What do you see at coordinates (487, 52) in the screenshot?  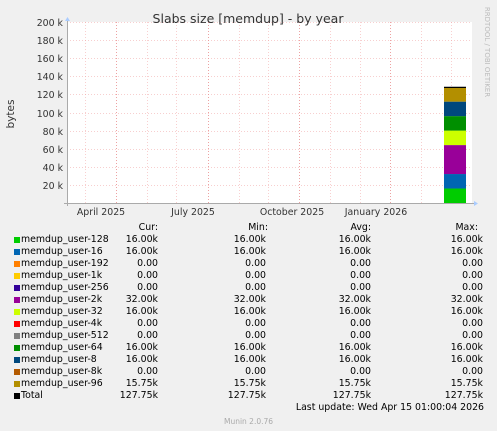 I see `rrdtool-side-label: RRDTOOL / TOBI OETIKER` at bounding box center [487, 52].